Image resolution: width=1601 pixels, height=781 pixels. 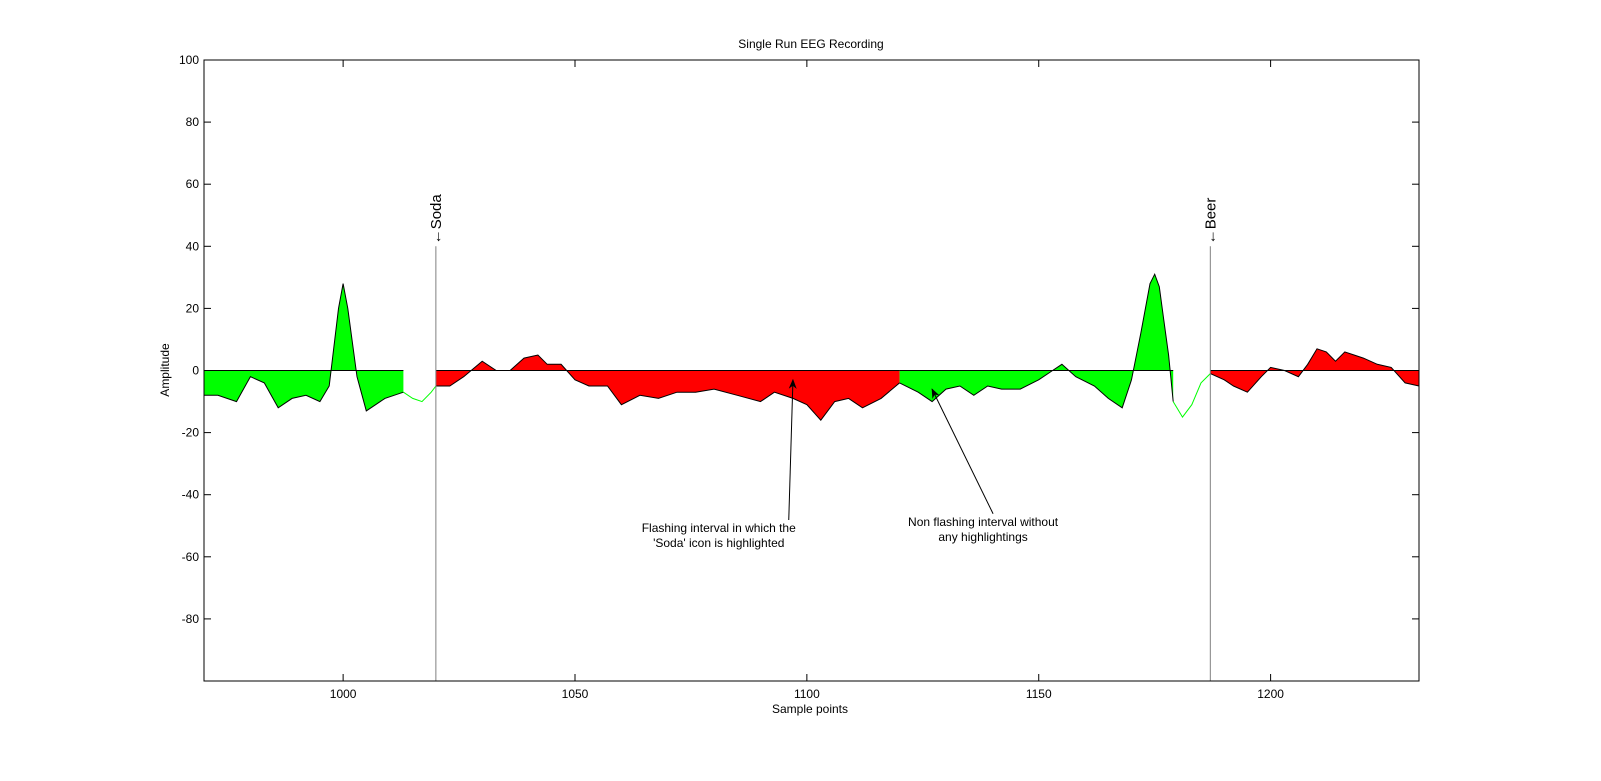 What do you see at coordinates (195, 371) in the screenshot?
I see `y-tick-label-5: 0` at bounding box center [195, 371].